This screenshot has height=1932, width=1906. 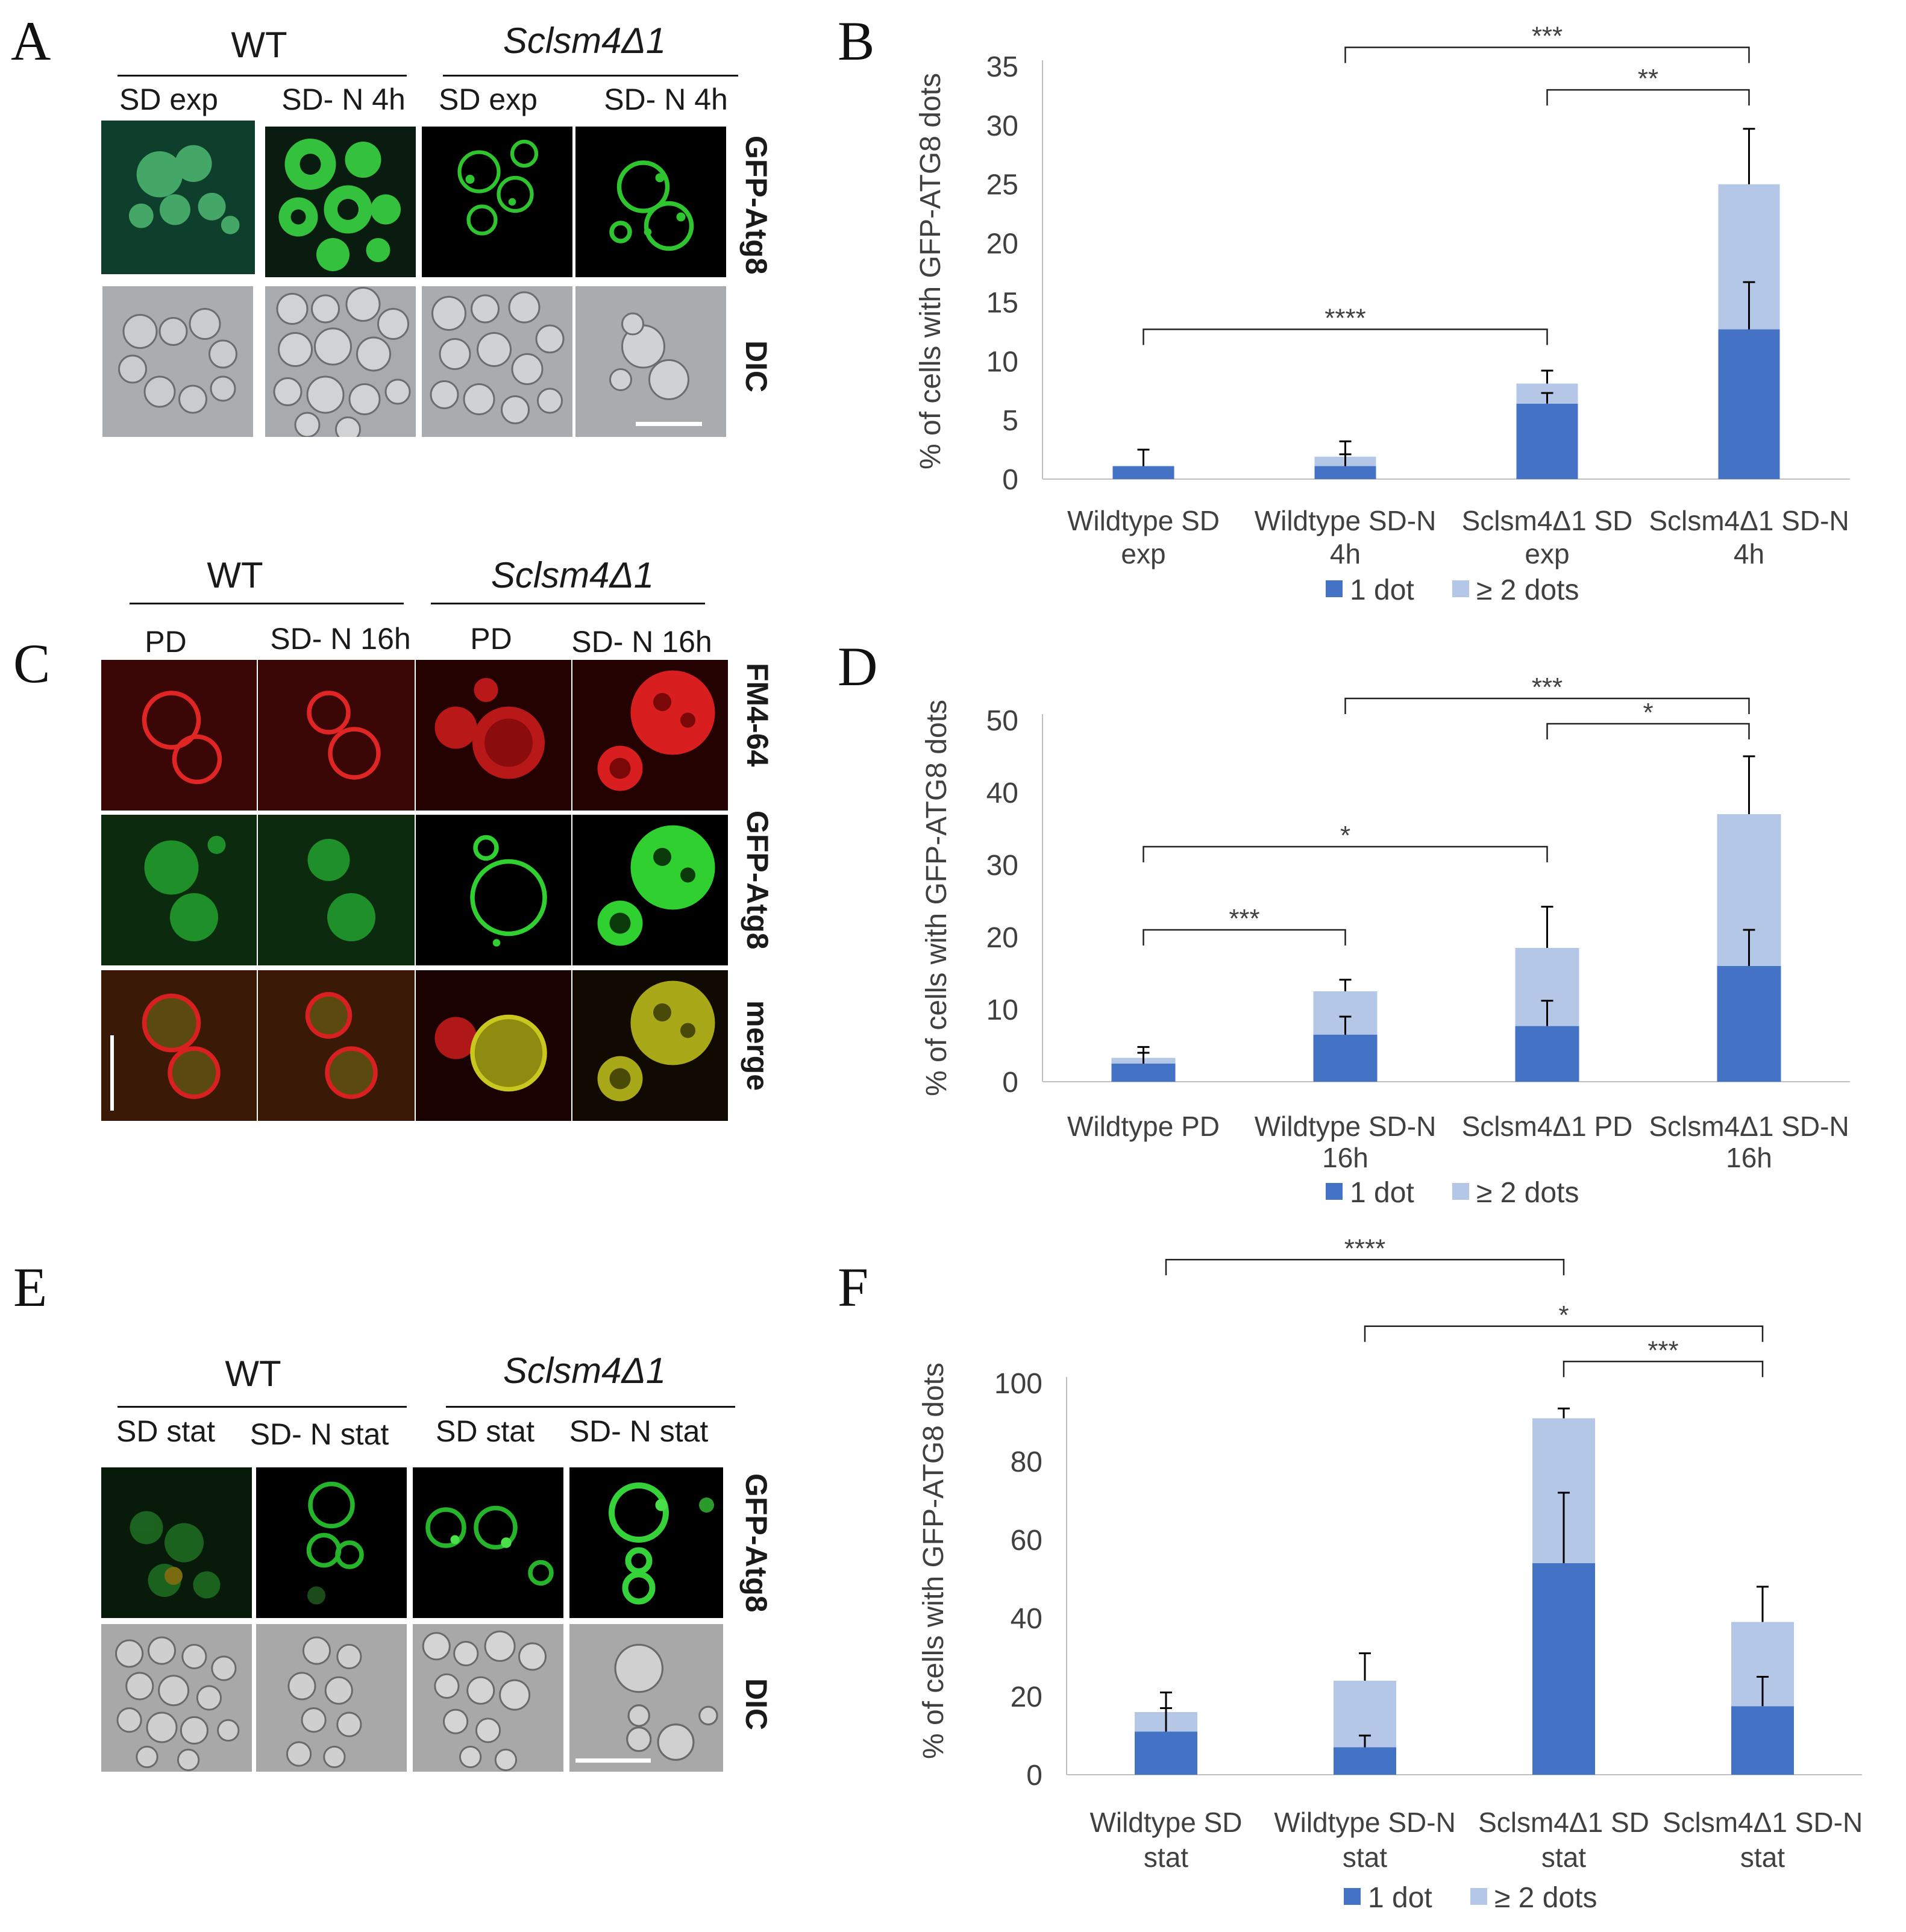 I want to click on panel-letter-a: A, so click(x=31, y=41).